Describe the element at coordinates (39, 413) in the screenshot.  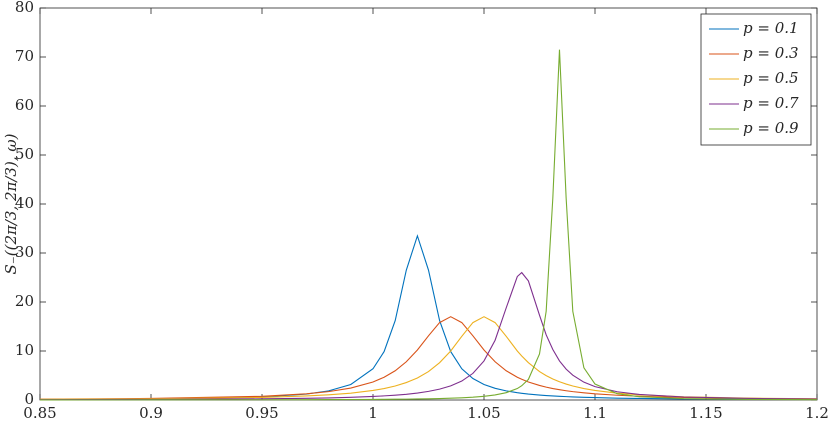
I see `x-tick-label: 0.85` at that location.